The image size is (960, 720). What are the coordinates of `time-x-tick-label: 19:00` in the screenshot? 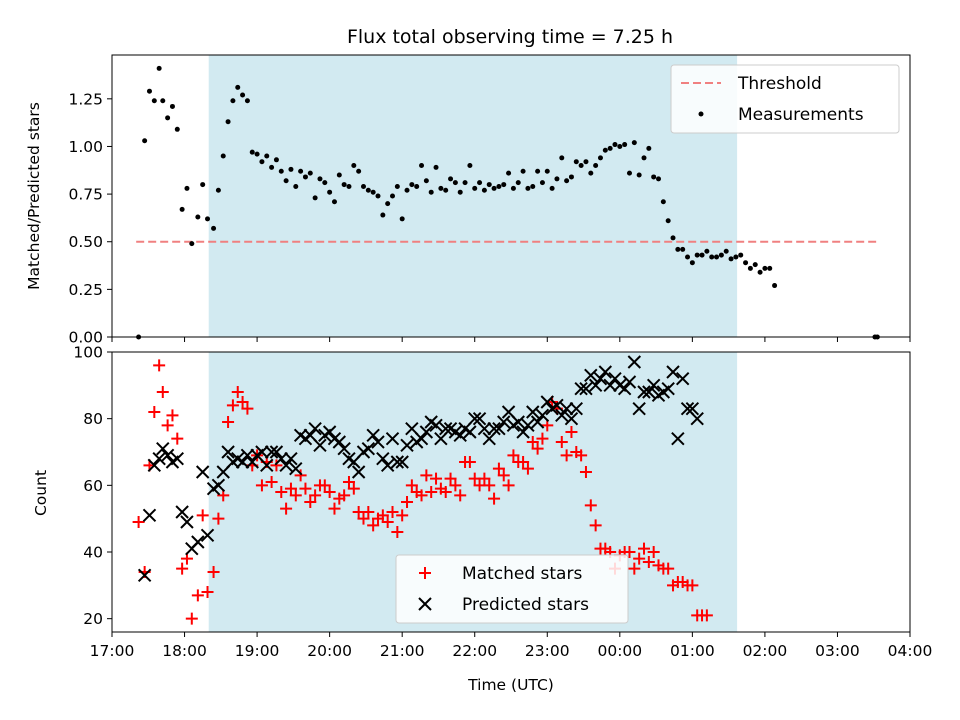 It's located at (257, 651).